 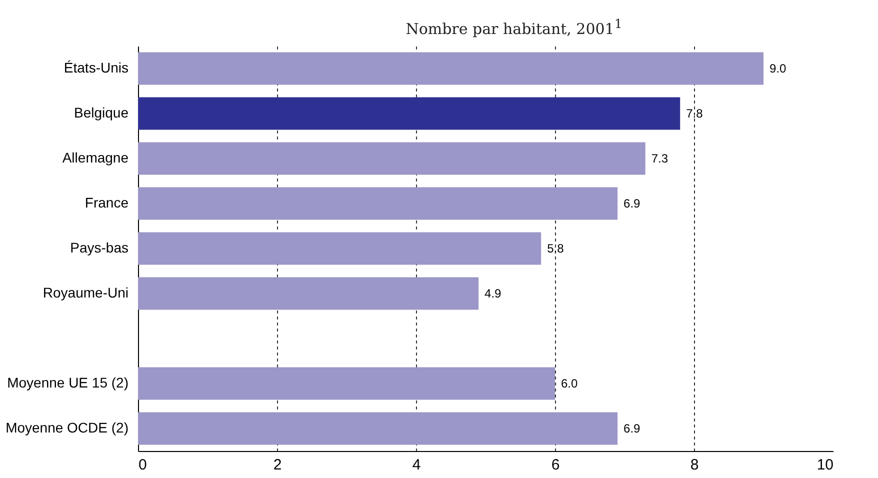 I want to click on x-tick-label: 0, so click(x=142, y=465).